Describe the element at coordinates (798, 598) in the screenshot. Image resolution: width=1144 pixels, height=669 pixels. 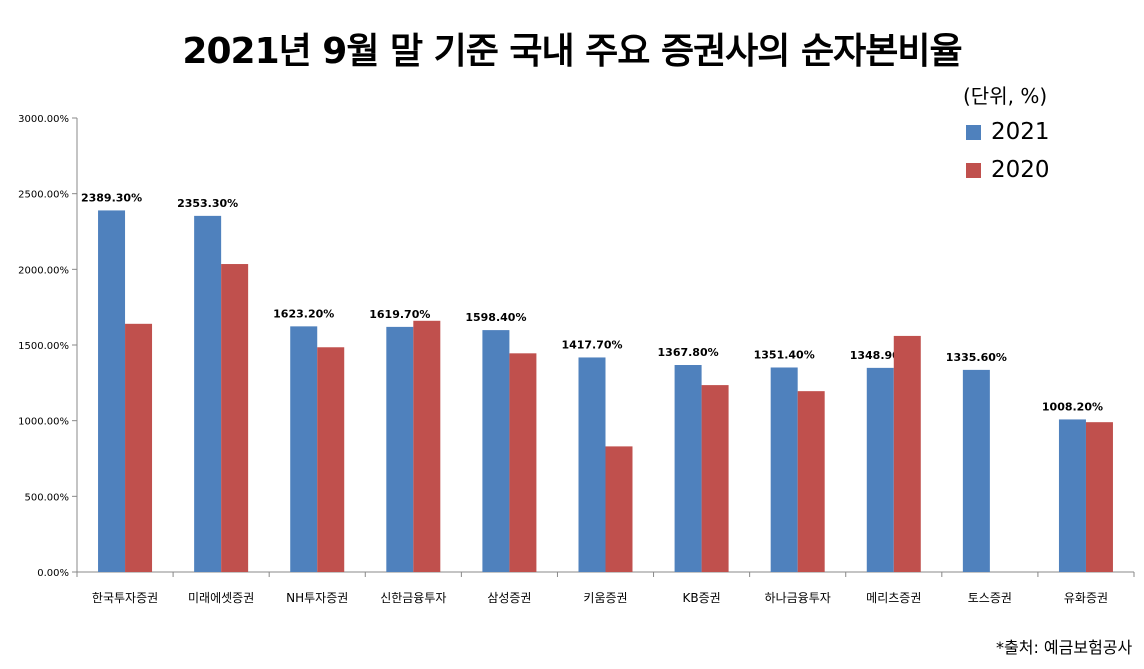
I see `category-label-7: 하나금융투자` at that location.